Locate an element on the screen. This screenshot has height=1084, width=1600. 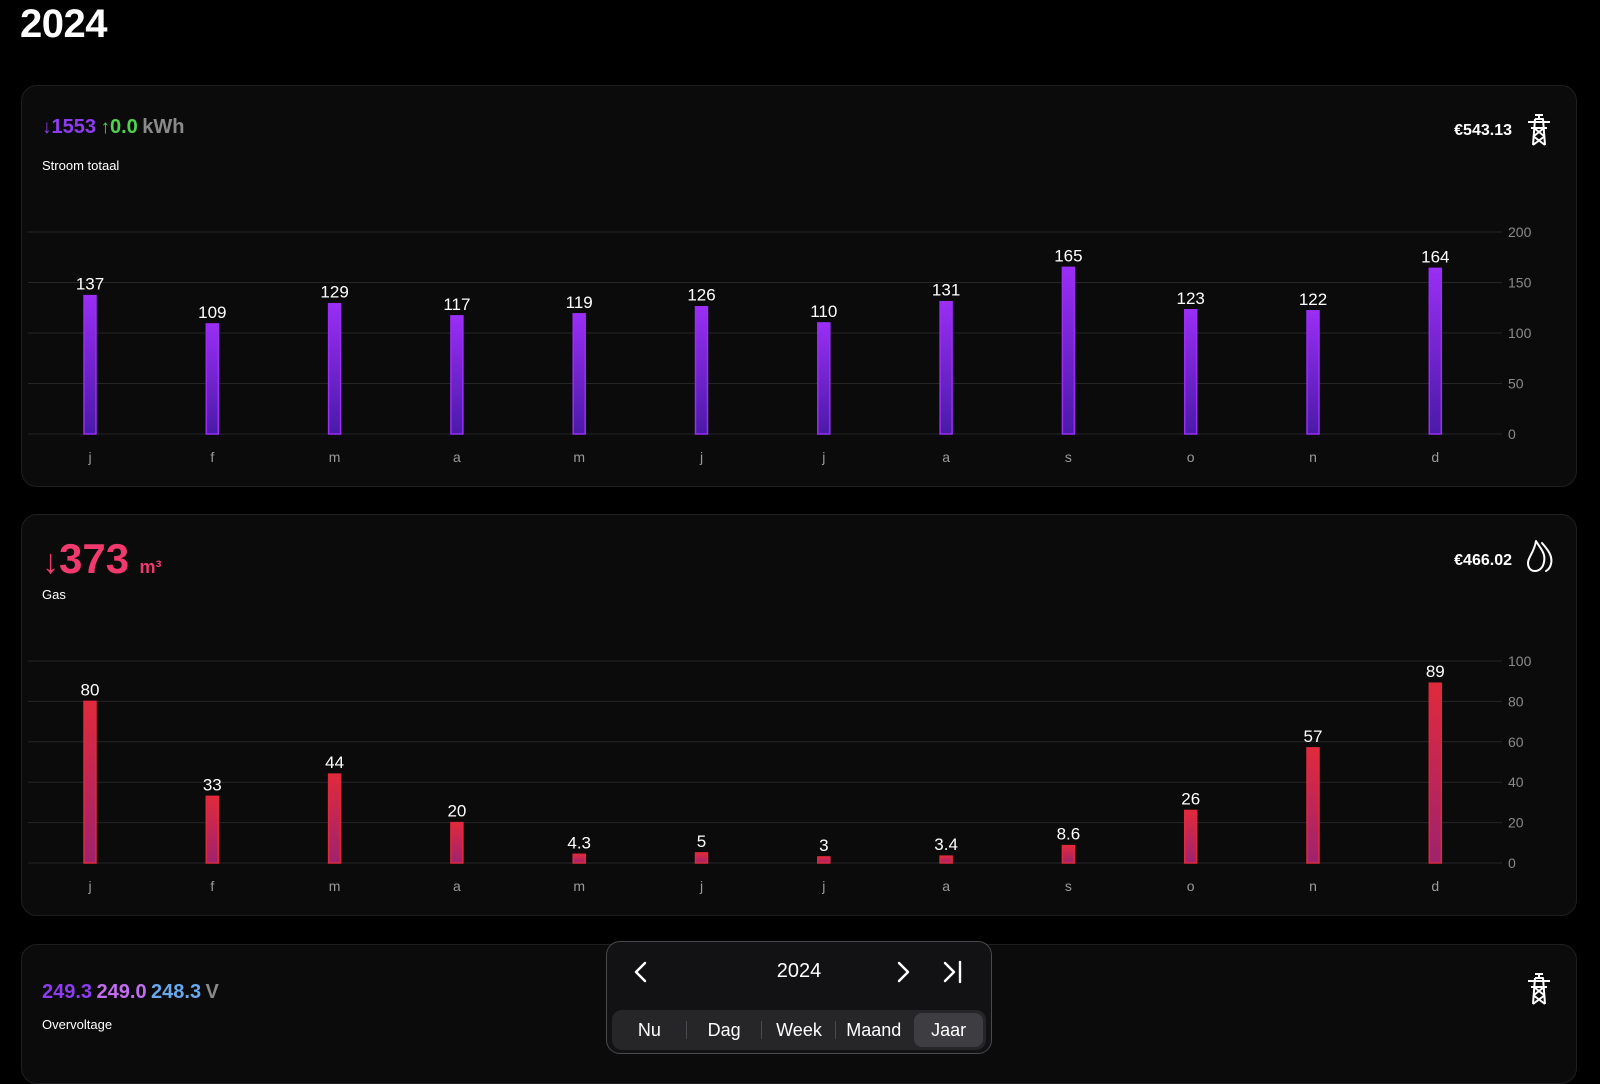
power-chart-value-label: 109 is located at coordinates (212, 312).